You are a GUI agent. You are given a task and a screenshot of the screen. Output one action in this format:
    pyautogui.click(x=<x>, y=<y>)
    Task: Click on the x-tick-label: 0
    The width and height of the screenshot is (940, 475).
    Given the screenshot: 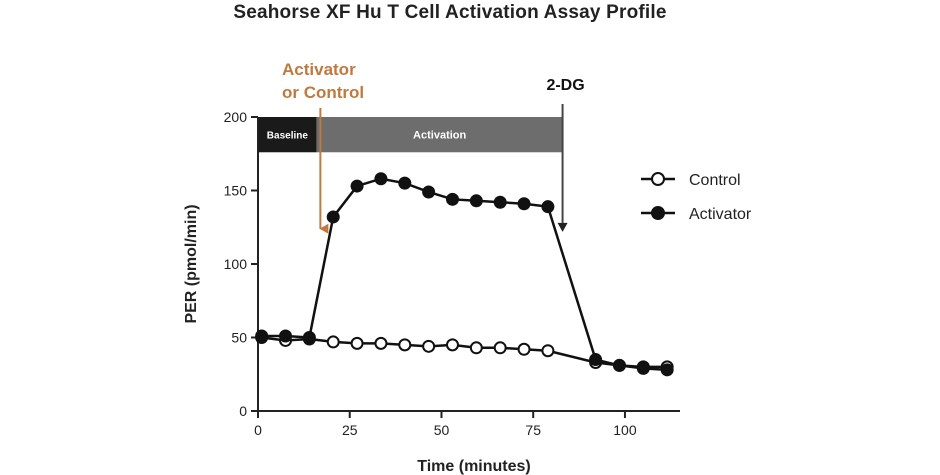 What is the action you would take?
    pyautogui.click(x=258, y=430)
    